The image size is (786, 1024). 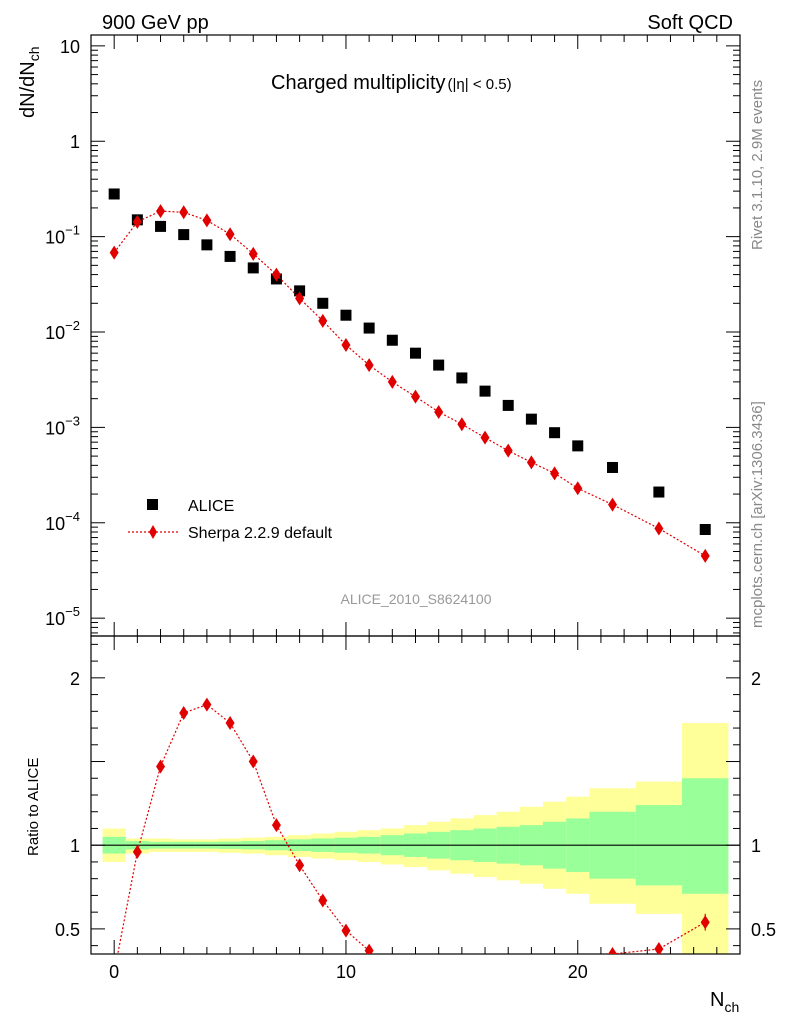 I want to click on top-y-tick-label: 10⁻¹, so click(x=62, y=235).